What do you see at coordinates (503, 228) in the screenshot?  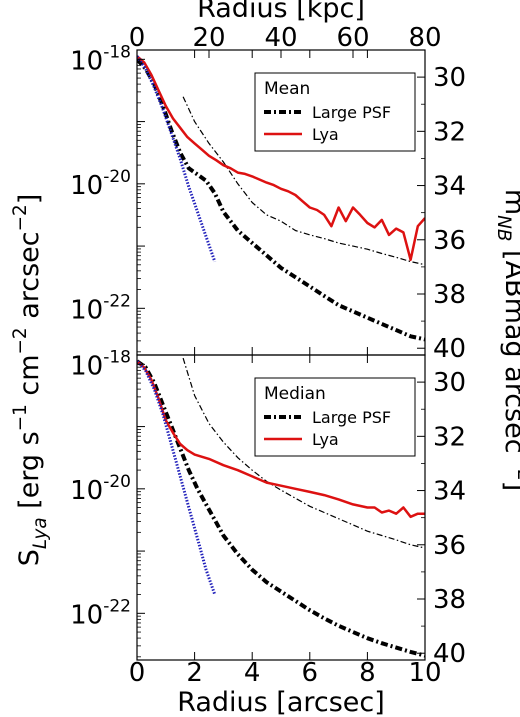 I see `label-fragment: NB` at bounding box center [503, 228].